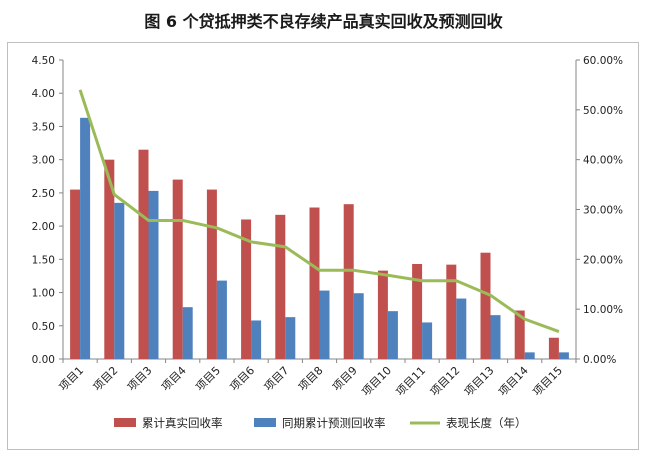 The height and width of the screenshot is (462, 647). I want to click on x-tick-label: 项目15, so click(547, 381).